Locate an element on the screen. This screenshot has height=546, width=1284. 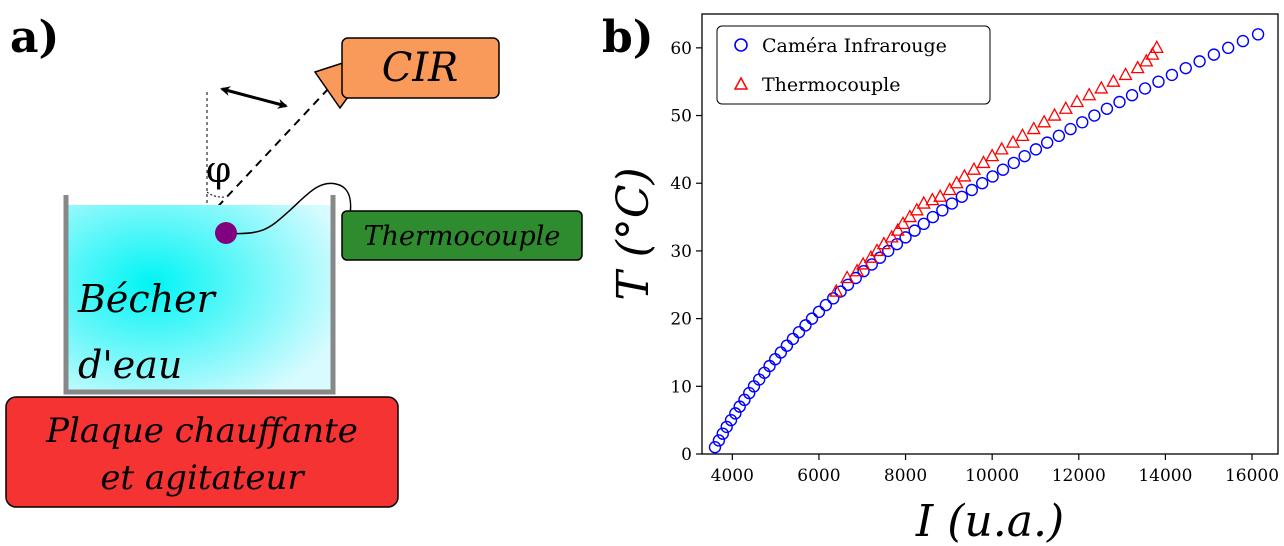
legend: Caméra Infrarouge Thermocouple is located at coordinates (853, 65).